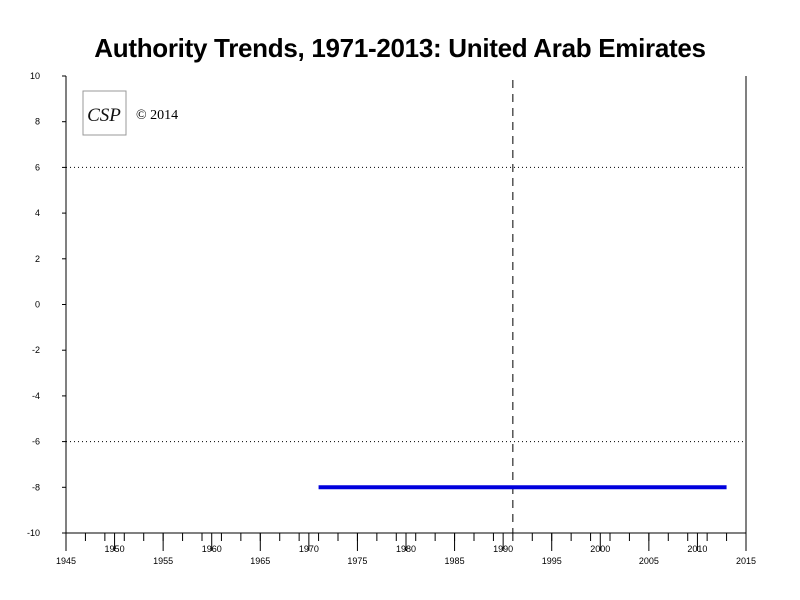 This screenshot has height=600, width=800. Describe the element at coordinates (357, 561) in the screenshot. I see `x-tick-label: 1975` at that location.